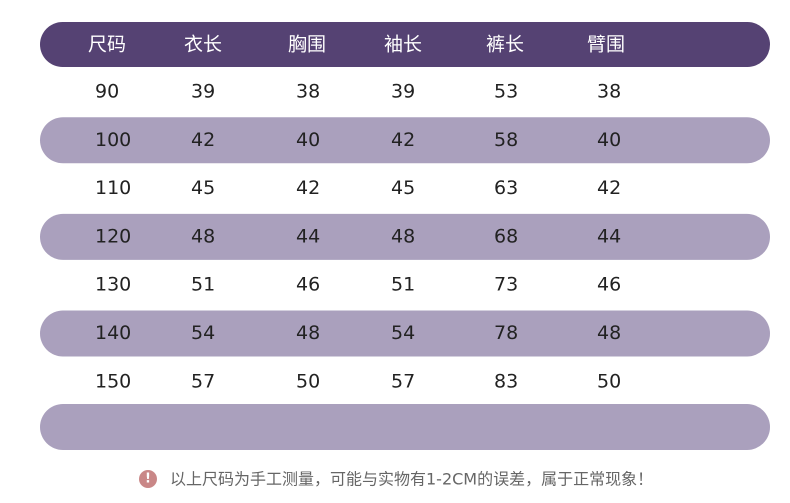 The image size is (790, 503). What do you see at coordinates (107, 92) in the screenshot?
I see `table-cell: 90` at bounding box center [107, 92].